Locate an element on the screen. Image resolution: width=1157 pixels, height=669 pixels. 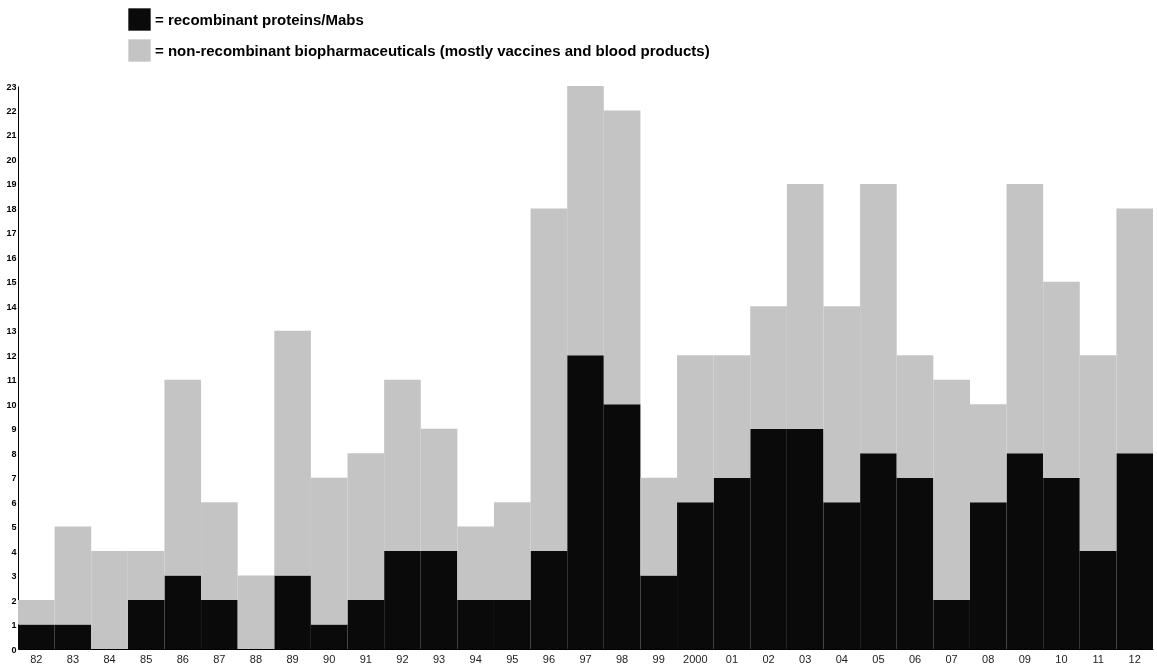
y-tick-label: 17 is located at coordinates (11, 233).